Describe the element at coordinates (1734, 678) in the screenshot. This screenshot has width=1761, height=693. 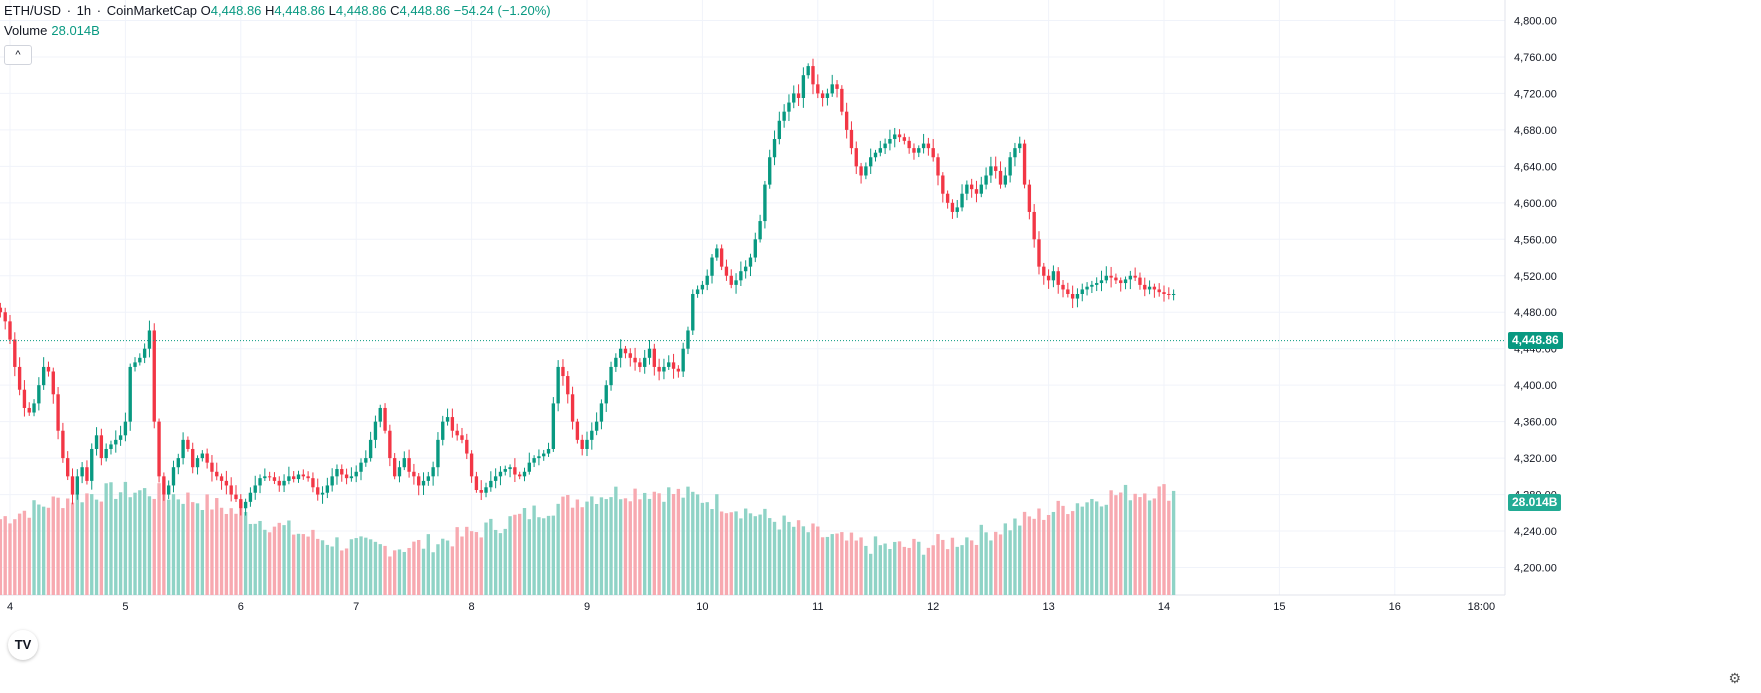
I see `gear-icon: ⚙` at that location.